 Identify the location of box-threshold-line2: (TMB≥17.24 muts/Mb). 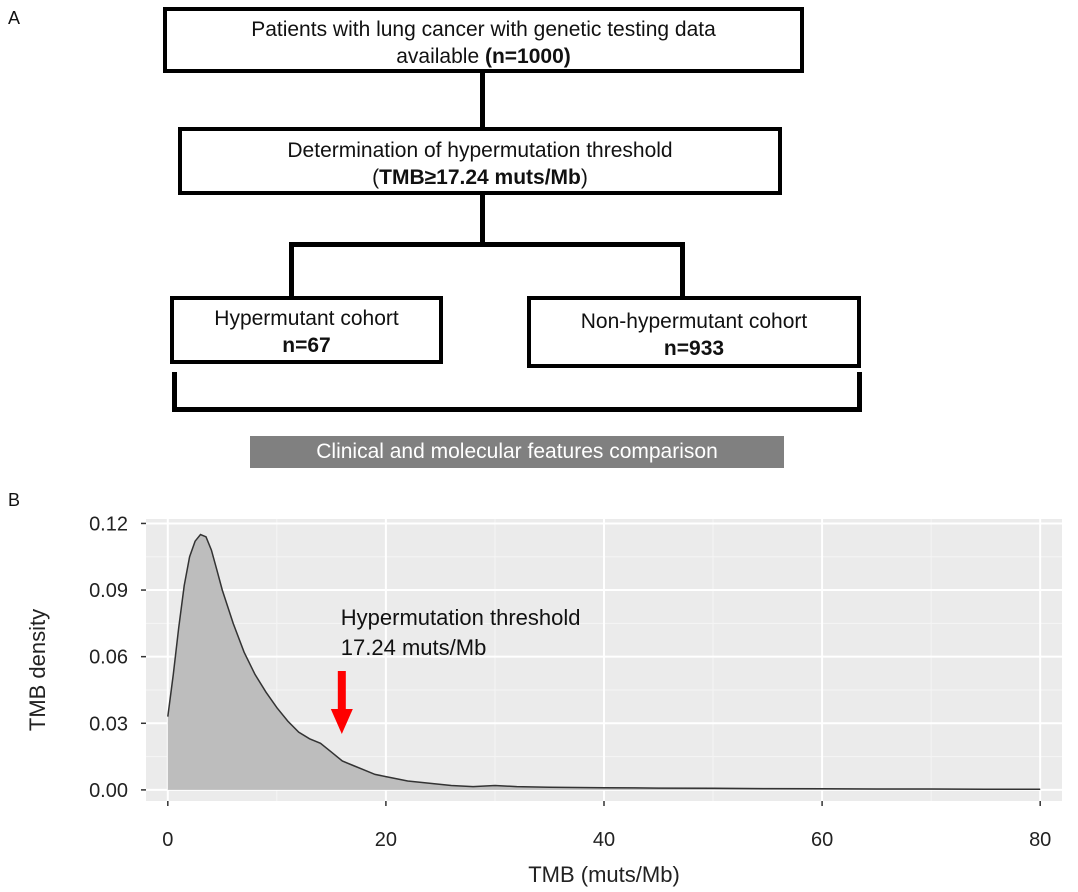
(480, 177).